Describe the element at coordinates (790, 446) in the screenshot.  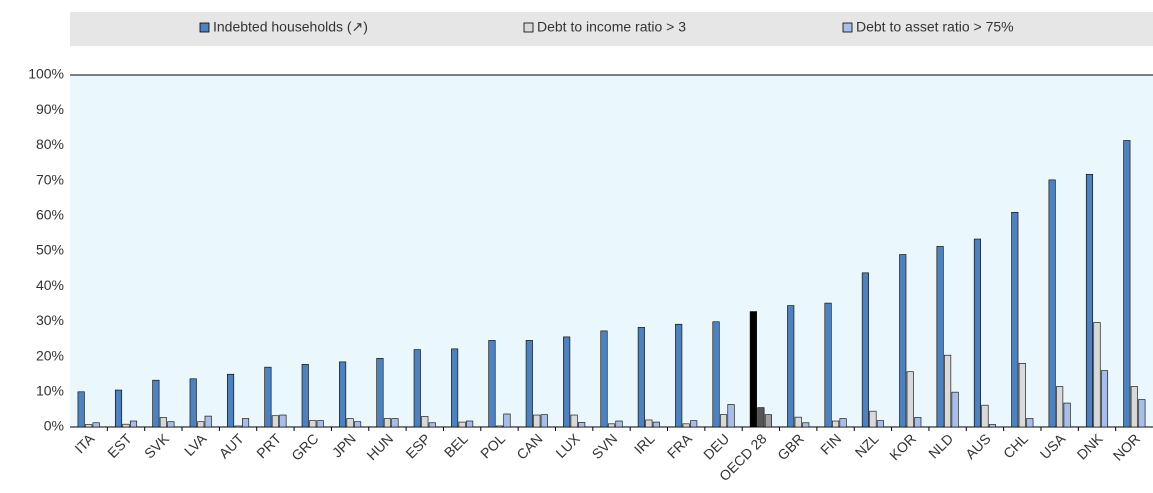
I see `x-tick-label: GBR` at that location.